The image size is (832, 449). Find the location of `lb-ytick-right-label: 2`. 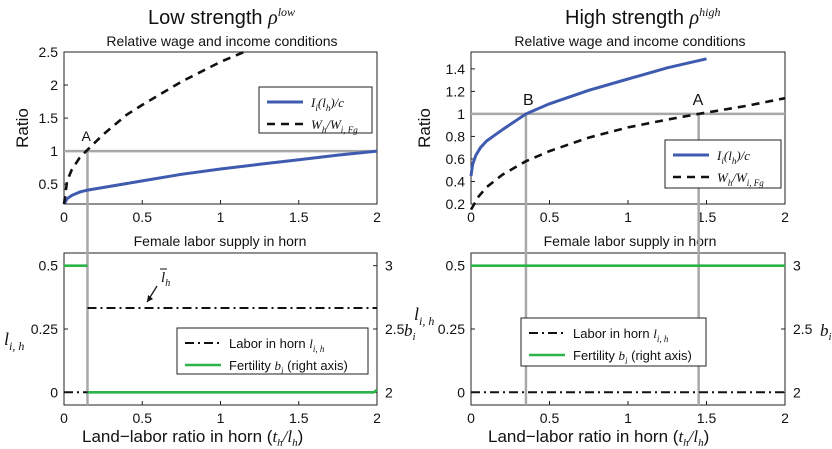

lb-ytick-right-label: 2 is located at coordinates (389, 392).